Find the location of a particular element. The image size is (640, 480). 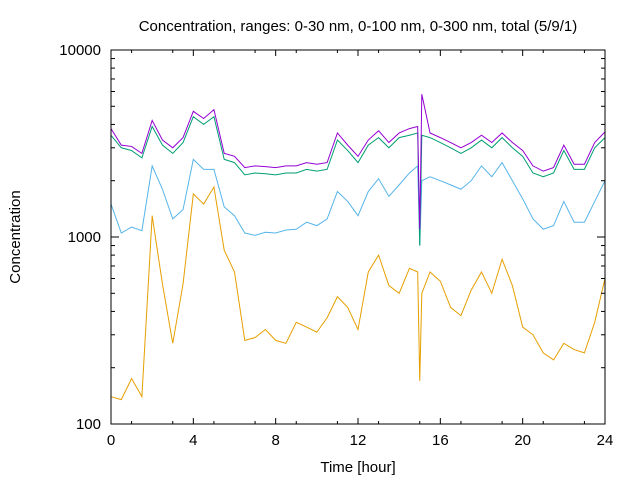

x-tick-label: 24 is located at coordinates (605, 440).